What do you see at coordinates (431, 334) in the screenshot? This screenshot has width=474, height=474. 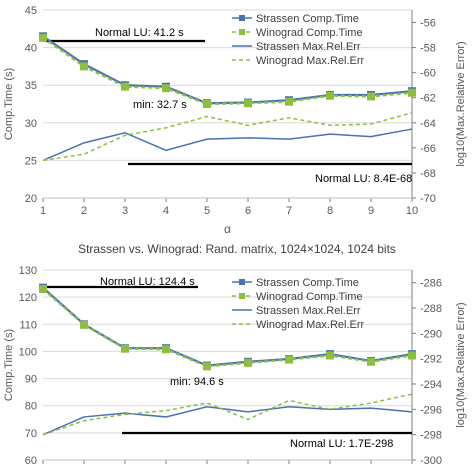 I see `y2-tick-label: -290` at bounding box center [431, 334].